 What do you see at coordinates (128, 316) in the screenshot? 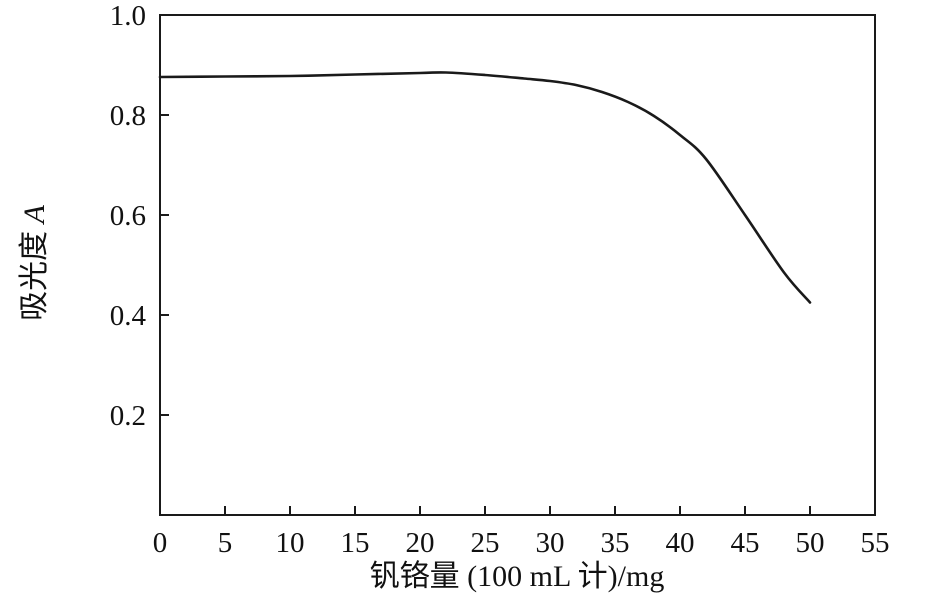
I see `y-tick-label: 0.4` at bounding box center [128, 316].